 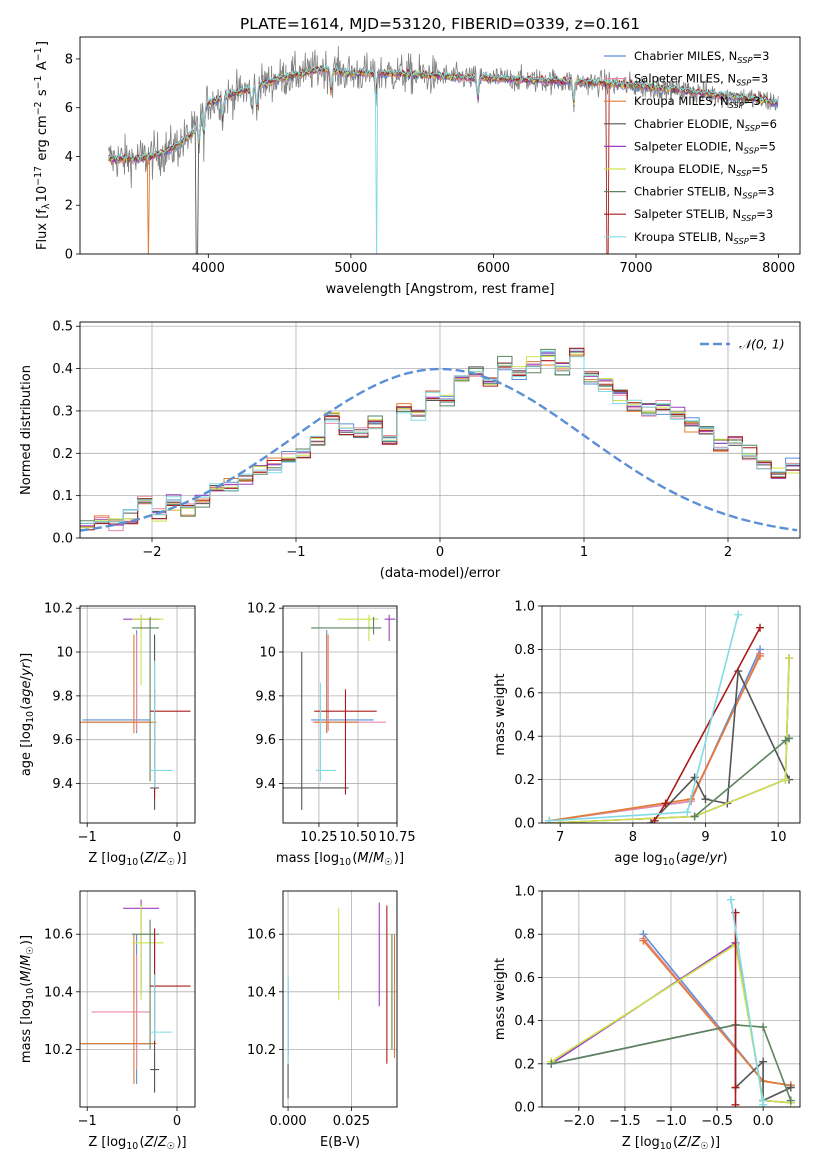 I want to click on residual-histogram-kroupa-stelib, so click(x=440, y=437).